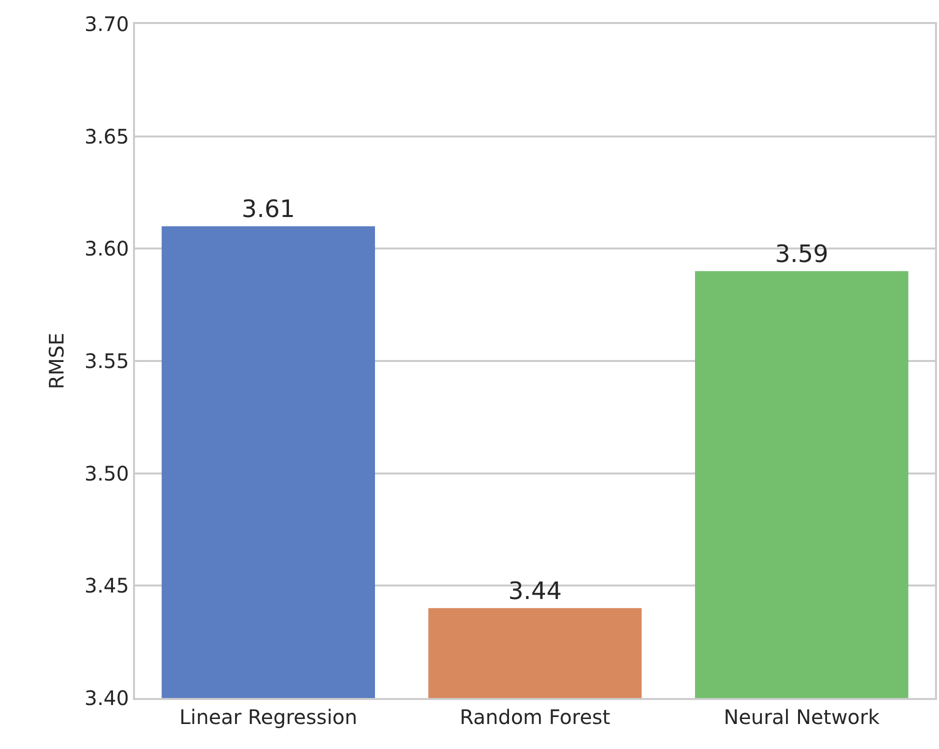 Image resolution: width=939 pixels, height=749 pixels. What do you see at coordinates (535, 591) in the screenshot?
I see `data-label: 3.44` at bounding box center [535, 591].